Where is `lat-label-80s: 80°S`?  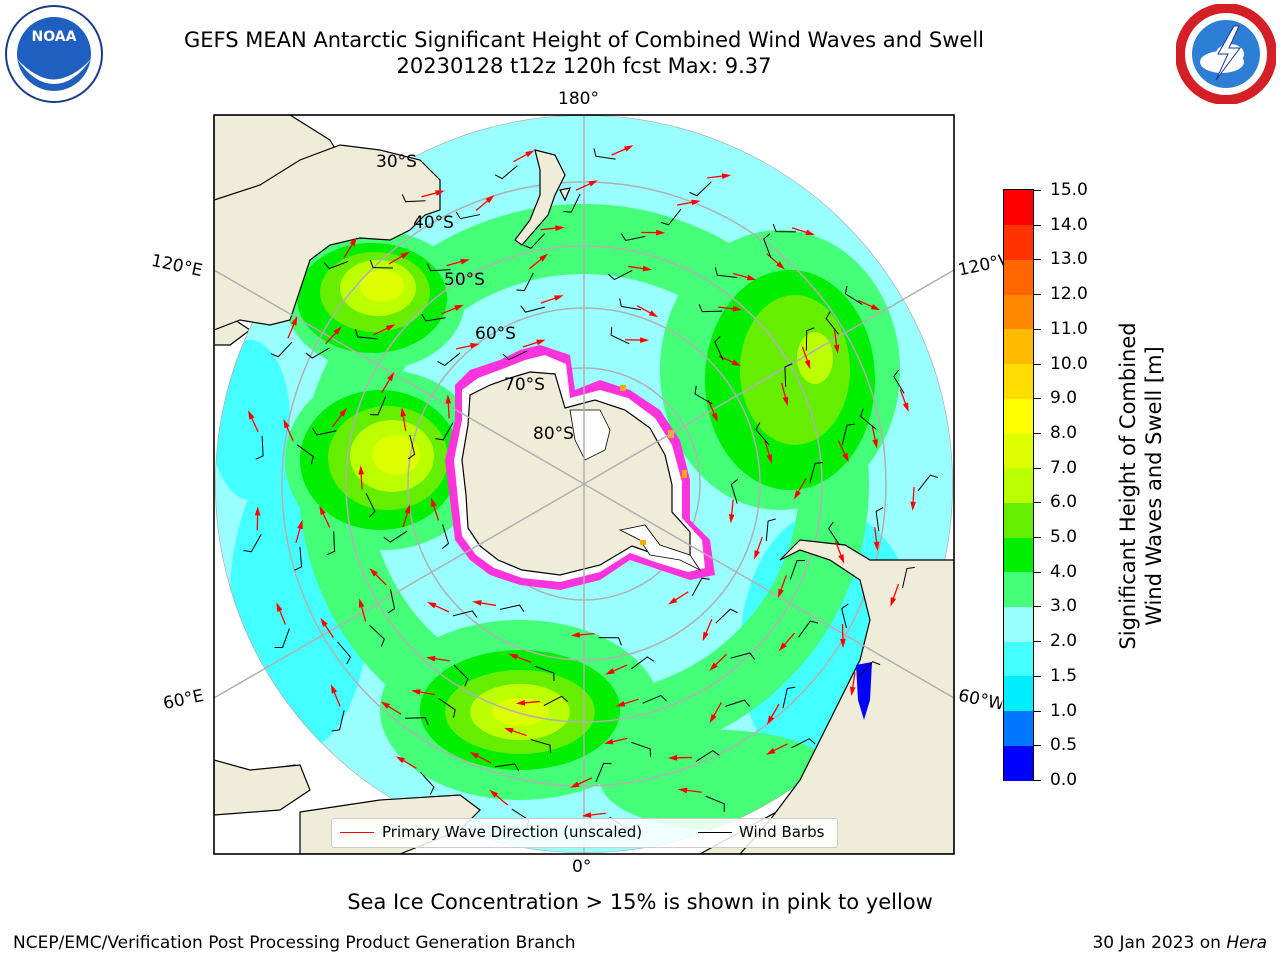
lat-label-80s: 80°S is located at coordinates (553, 434).